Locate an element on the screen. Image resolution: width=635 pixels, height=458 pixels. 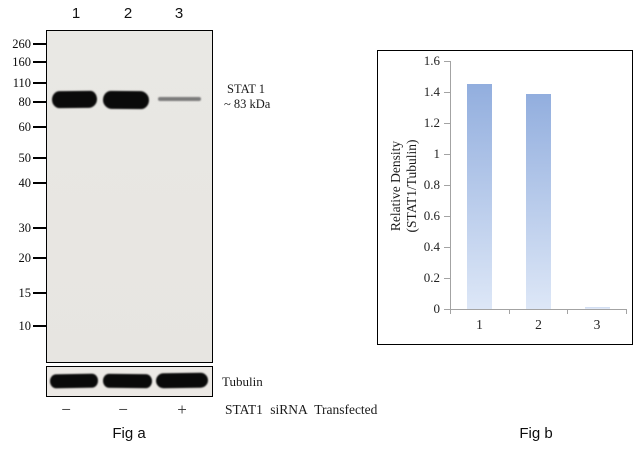
mw-marker-label: 160 is located at coordinates (21, 62).